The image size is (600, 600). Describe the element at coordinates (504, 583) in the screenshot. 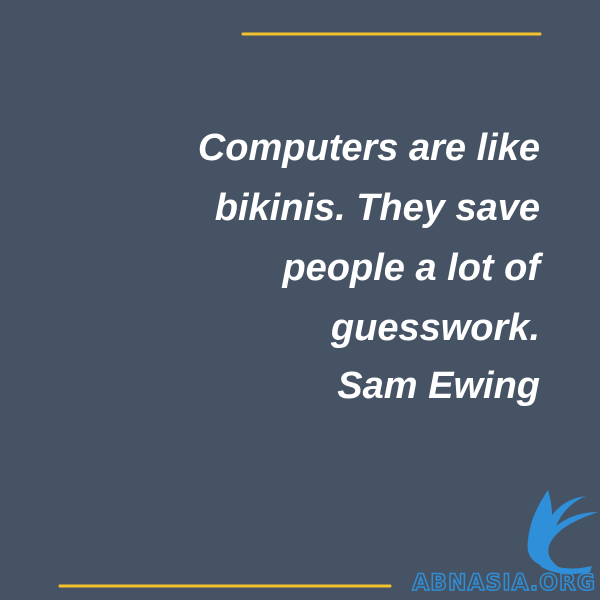

I see `logo-text: ABNASIA.ORG` at that location.